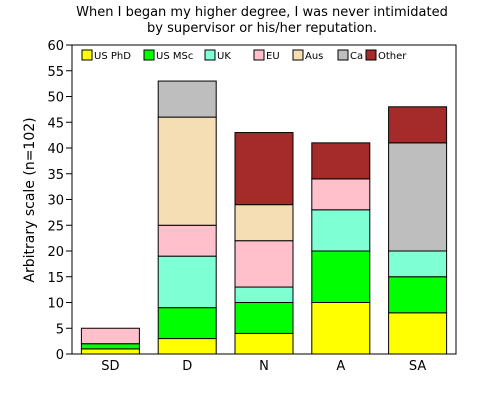  Describe the element at coordinates (244, 55) in the screenshot. I see `chart-legend: US PhD US MSc UK EU Aus Ca Other` at that location.